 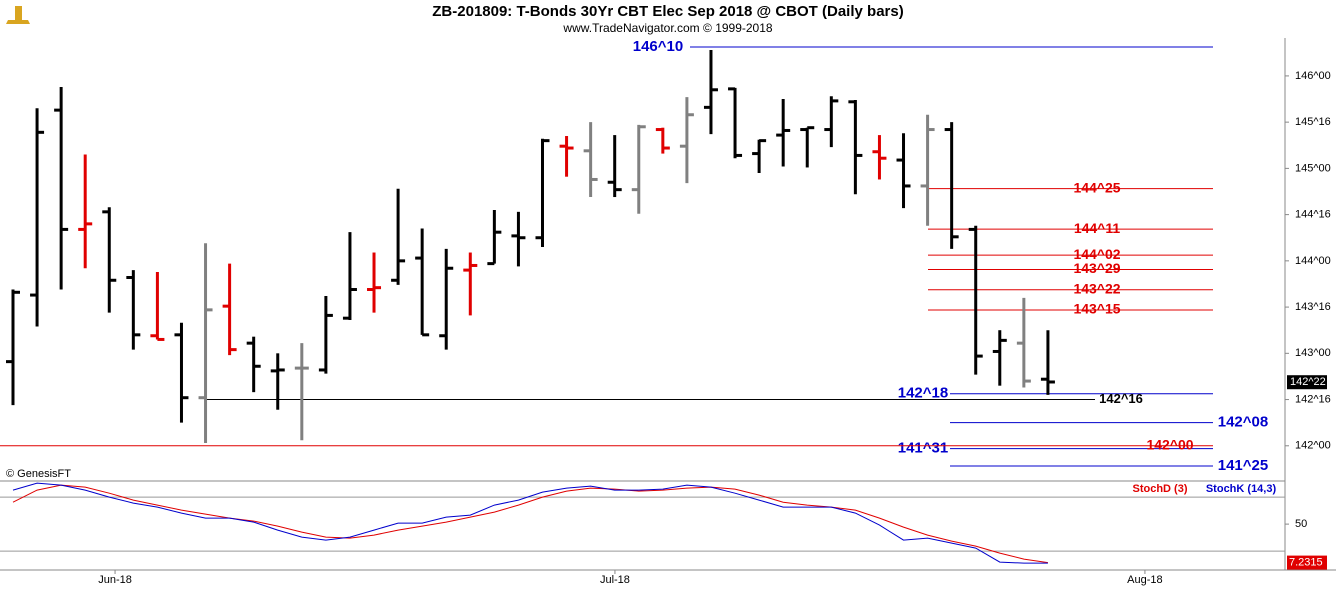 What do you see at coordinates (667, 28) in the screenshot?
I see `chart-subtitle: www.TradeNavigator.com © 1999-2018` at bounding box center [667, 28].